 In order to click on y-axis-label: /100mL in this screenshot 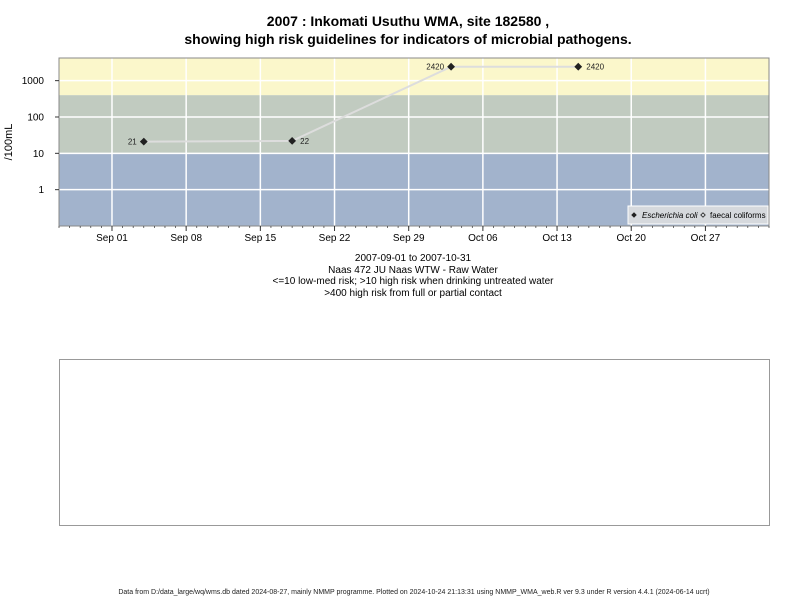, I will do `click(9, 142)`.